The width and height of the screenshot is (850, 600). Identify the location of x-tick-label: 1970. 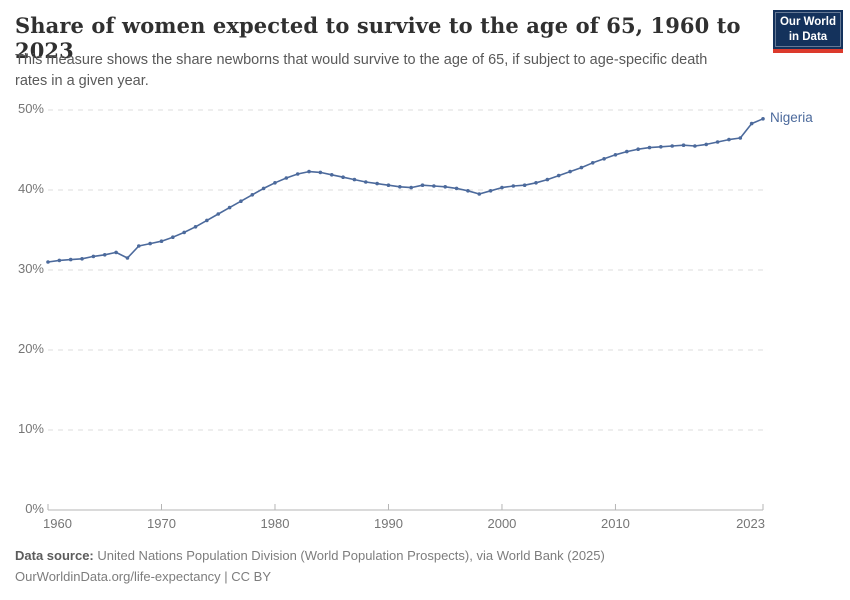
(161, 523).